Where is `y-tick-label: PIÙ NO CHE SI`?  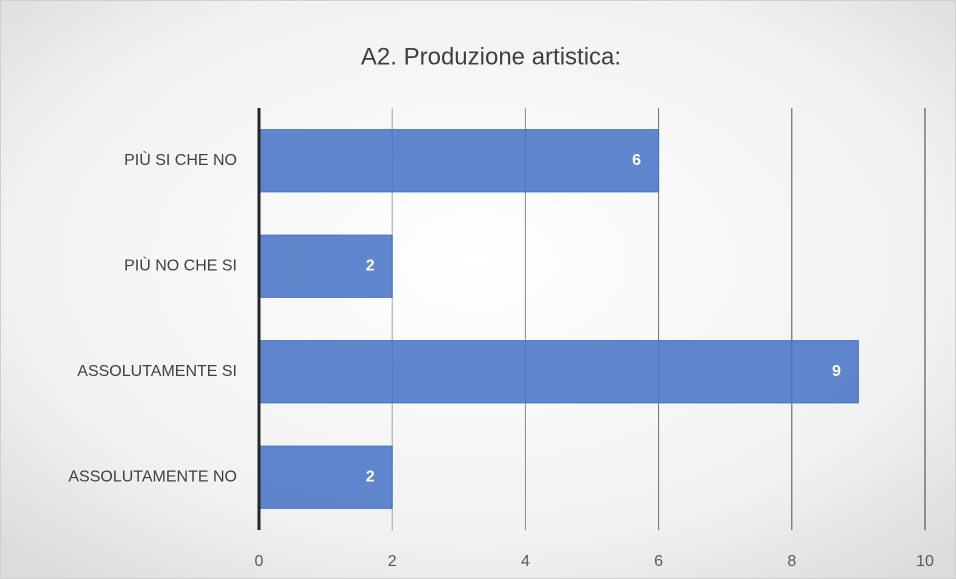
y-tick-label: PIÙ NO CHE SI is located at coordinates (180, 264).